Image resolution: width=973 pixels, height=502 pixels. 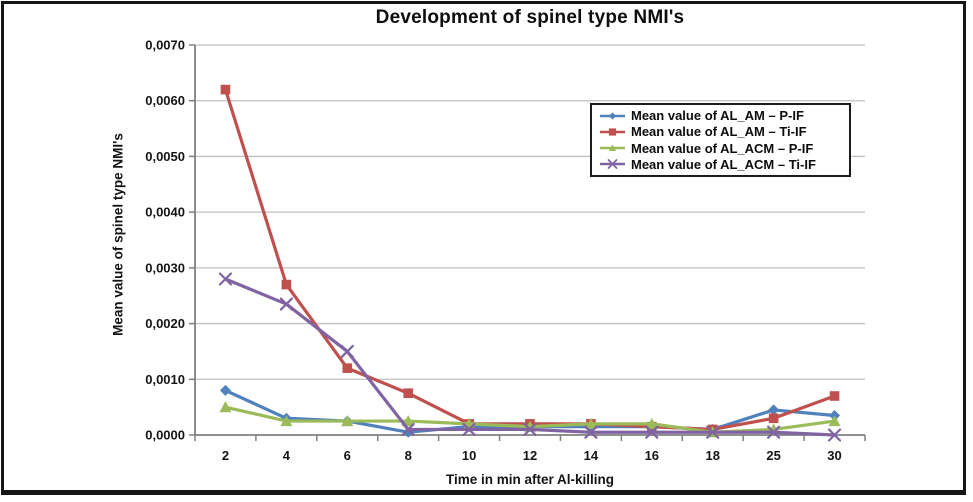 I want to click on x-tick-label: 4, so click(x=287, y=455).